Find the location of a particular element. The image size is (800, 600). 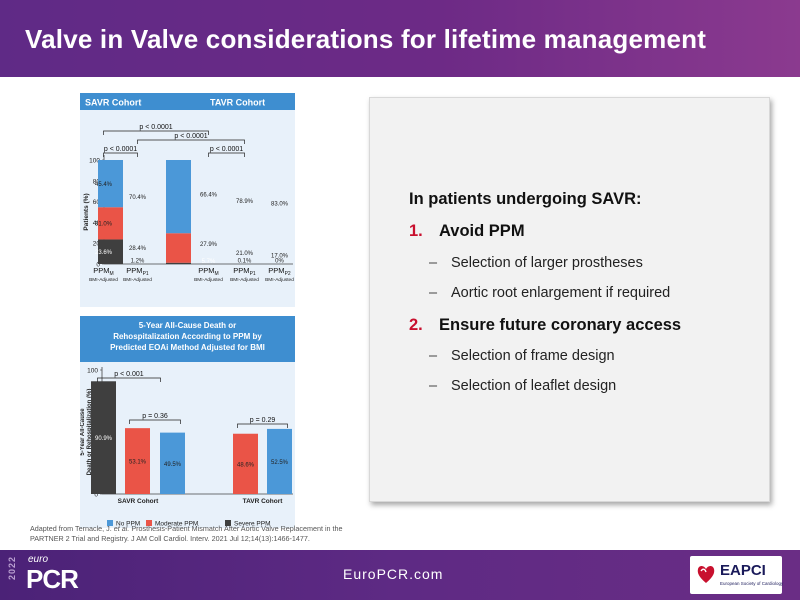

chart-header is located at coordinates (187, 339).